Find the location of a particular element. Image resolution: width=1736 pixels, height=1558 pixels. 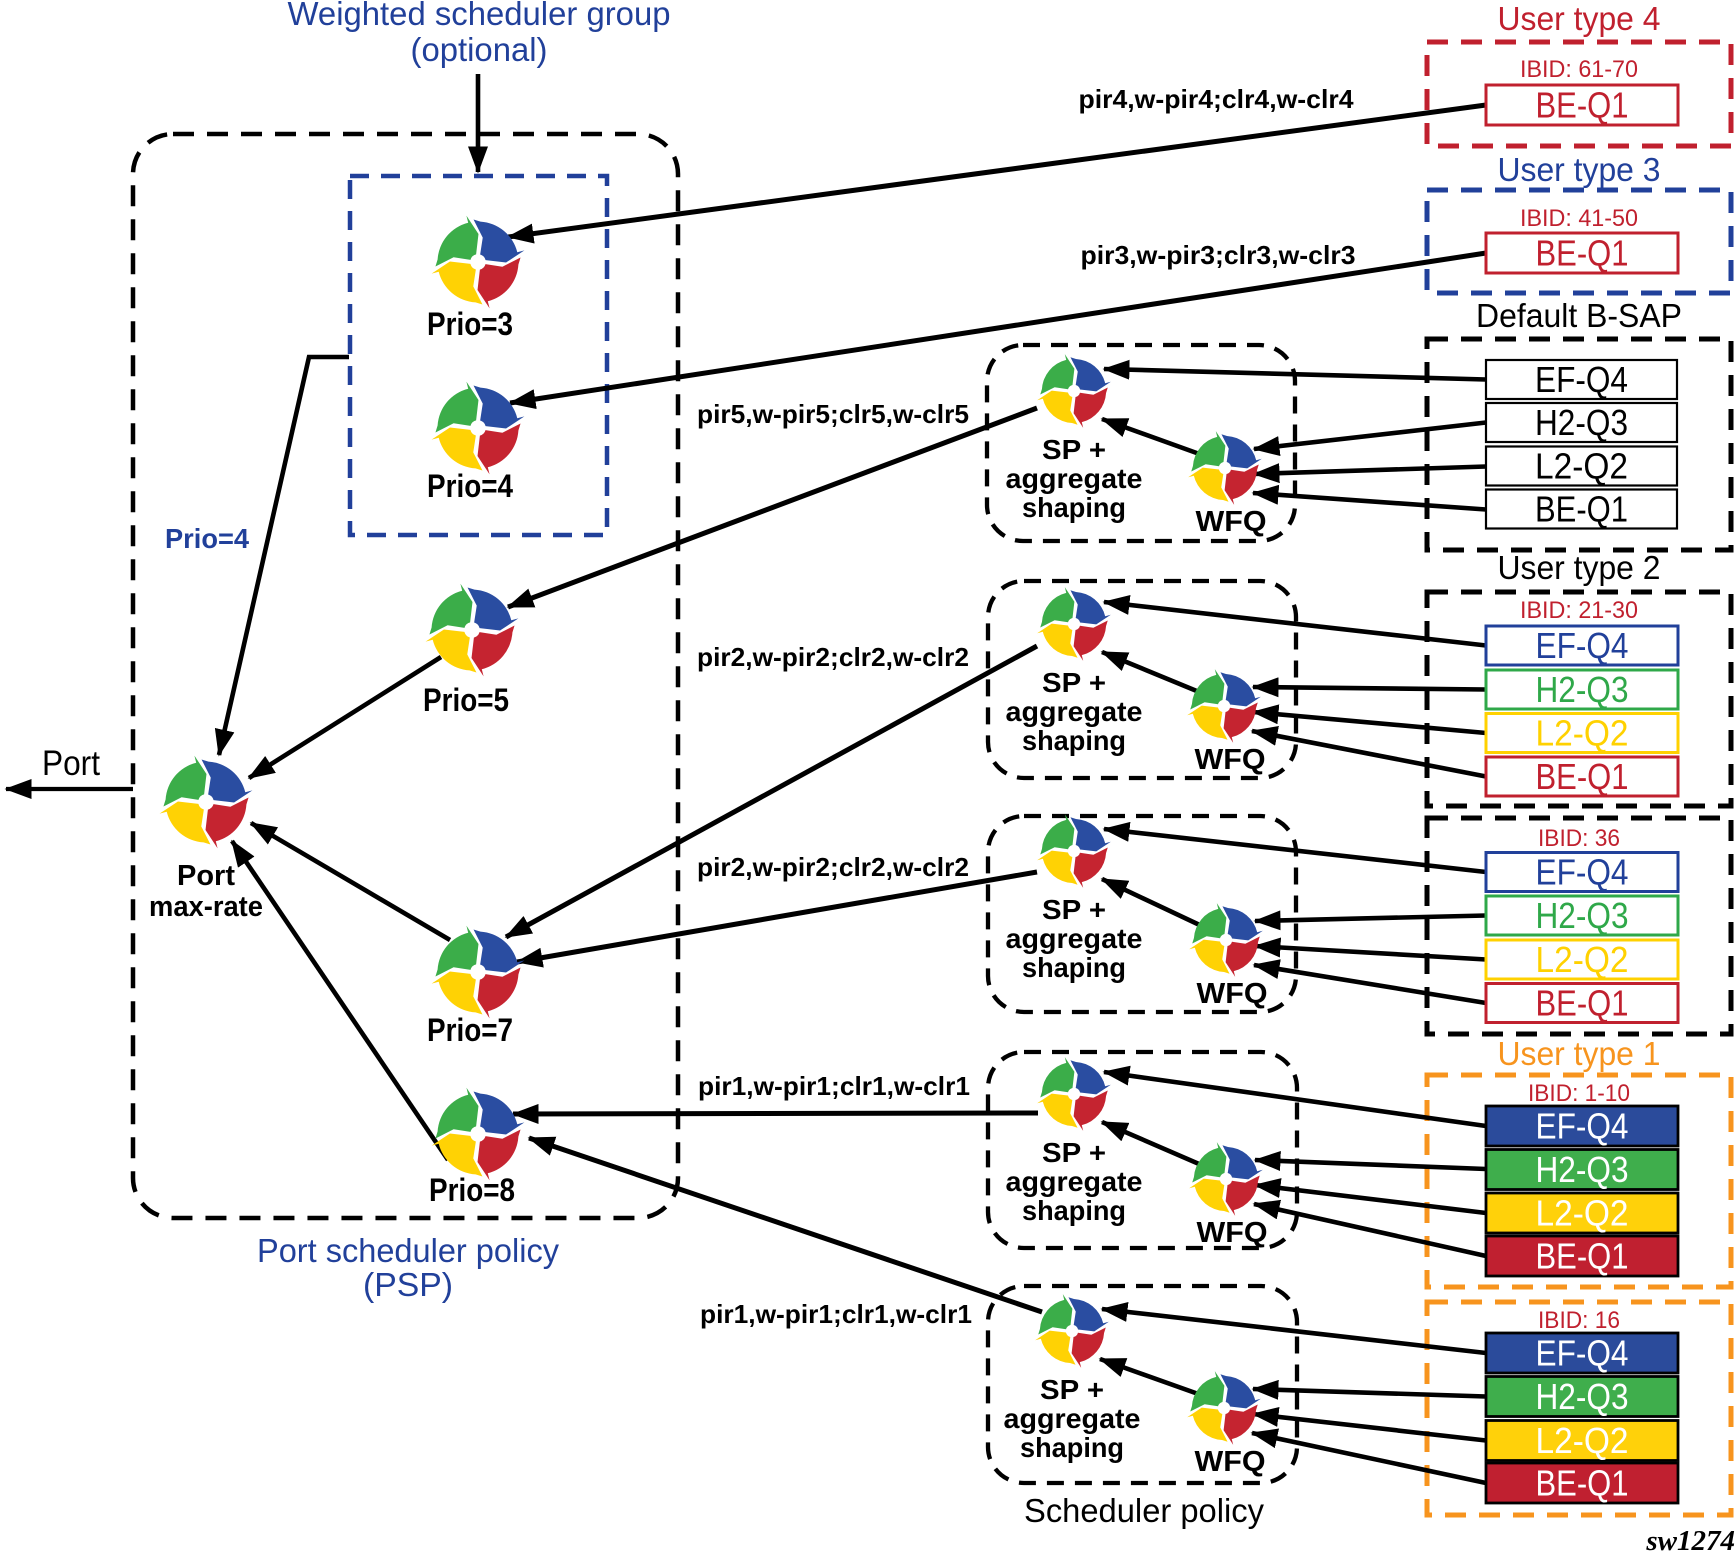

svg-text: IBID: 21-30 is located at coordinates (1579, 610).